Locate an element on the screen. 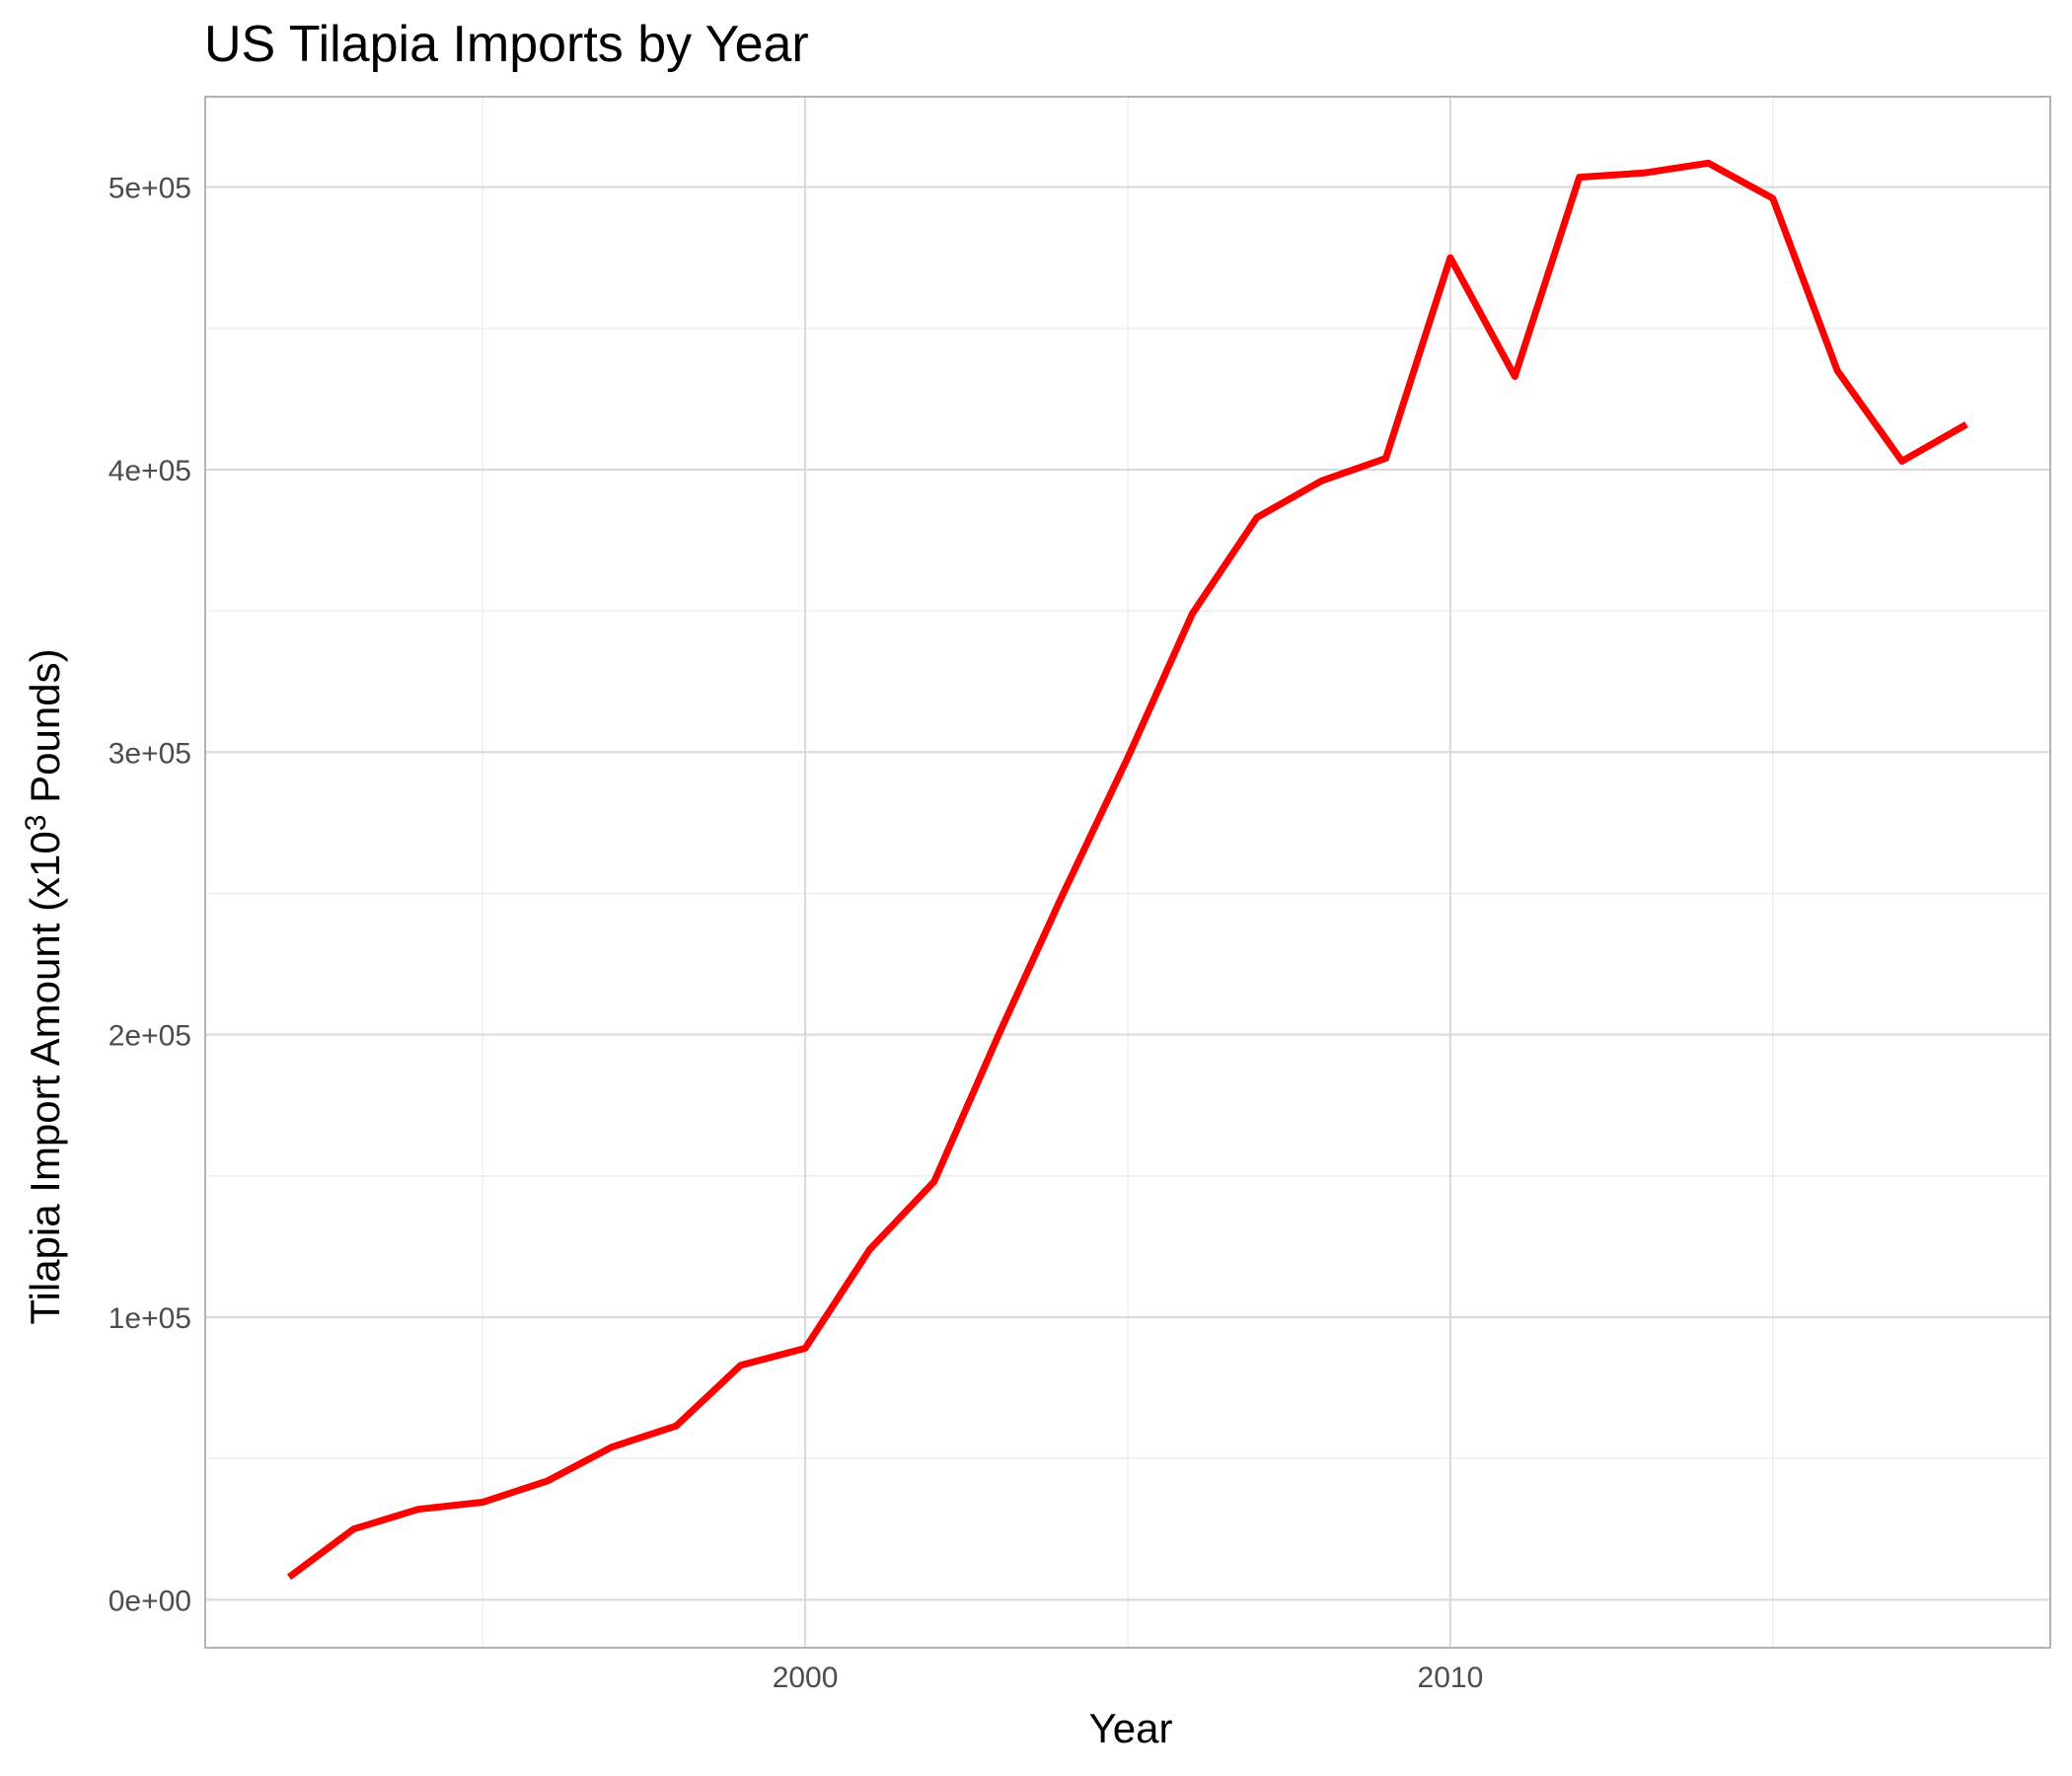  y-tick-label: 1e+05 is located at coordinates (150, 1319).